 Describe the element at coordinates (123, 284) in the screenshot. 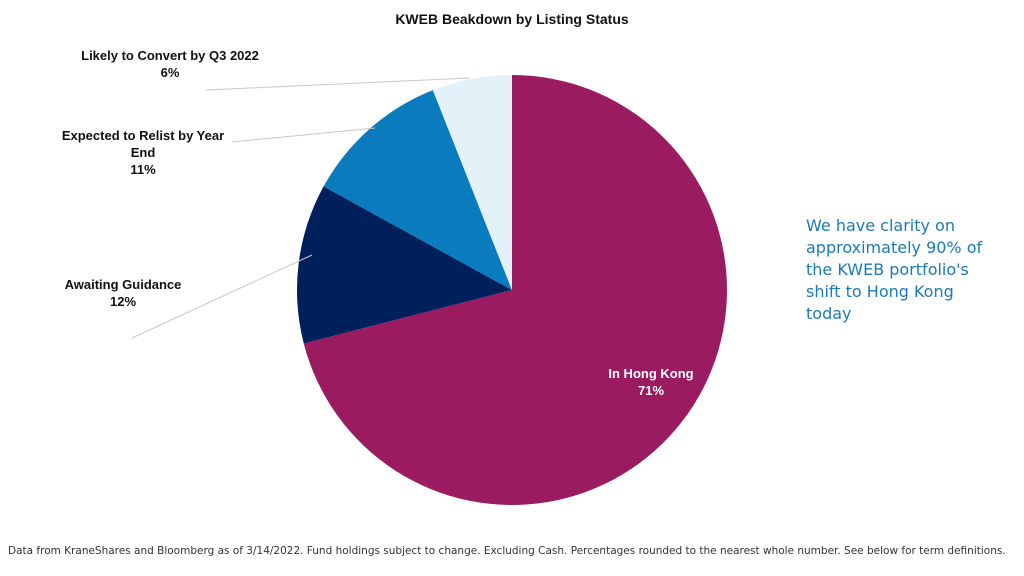

I see `slice-name-label: Awaiting Guidance` at that location.